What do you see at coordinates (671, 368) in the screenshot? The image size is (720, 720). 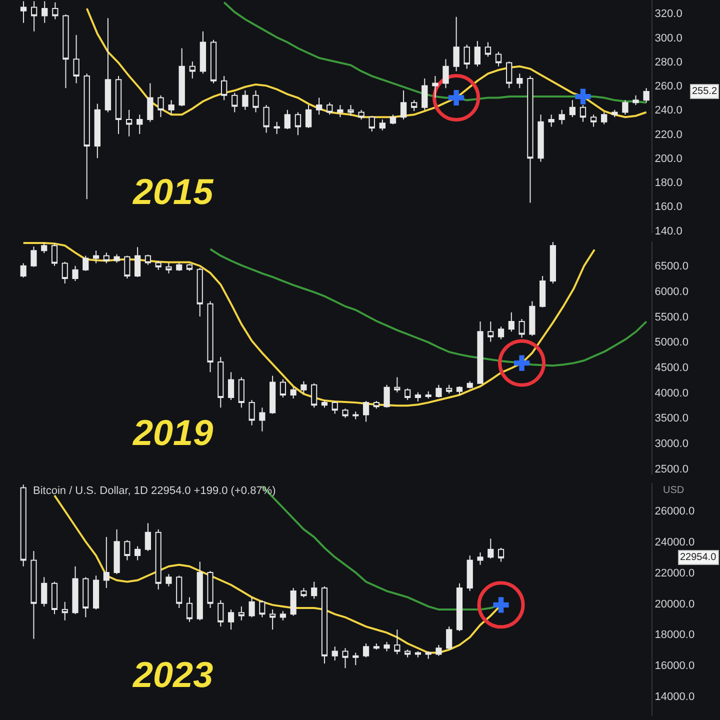 I see `y-tick-label: 4500.0` at bounding box center [671, 368].